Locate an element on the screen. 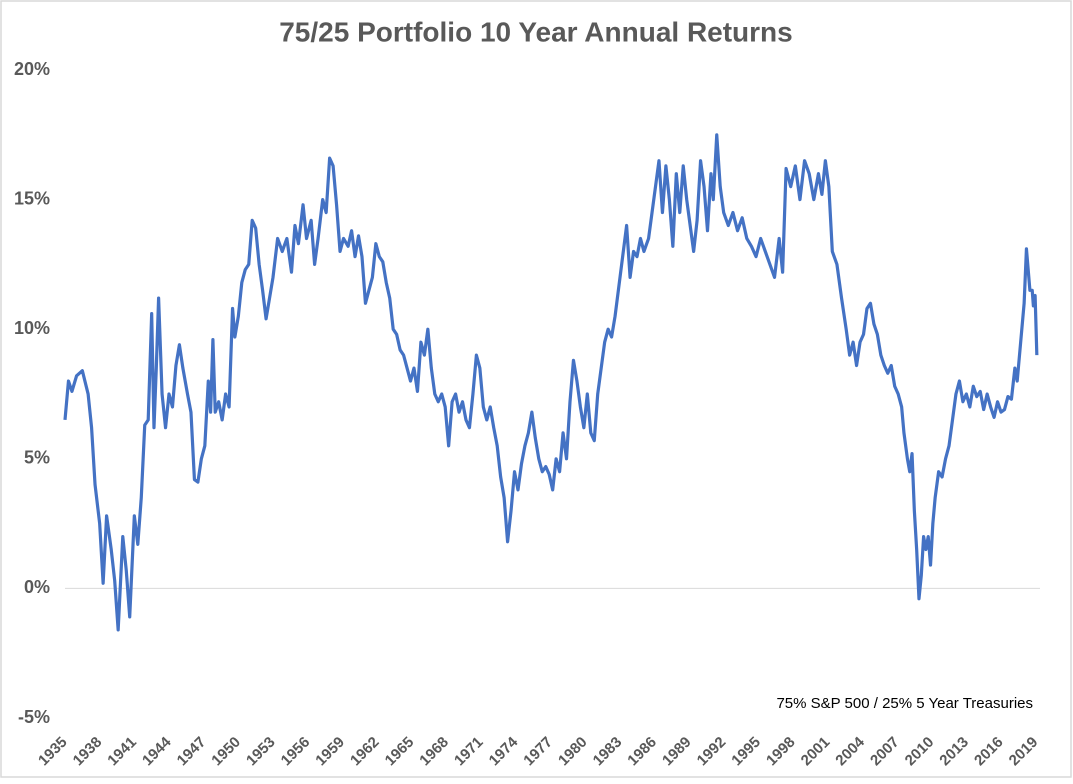  annotation: 75% S&P 500 / 25% 5 Year Treasuries is located at coordinates (904, 703).